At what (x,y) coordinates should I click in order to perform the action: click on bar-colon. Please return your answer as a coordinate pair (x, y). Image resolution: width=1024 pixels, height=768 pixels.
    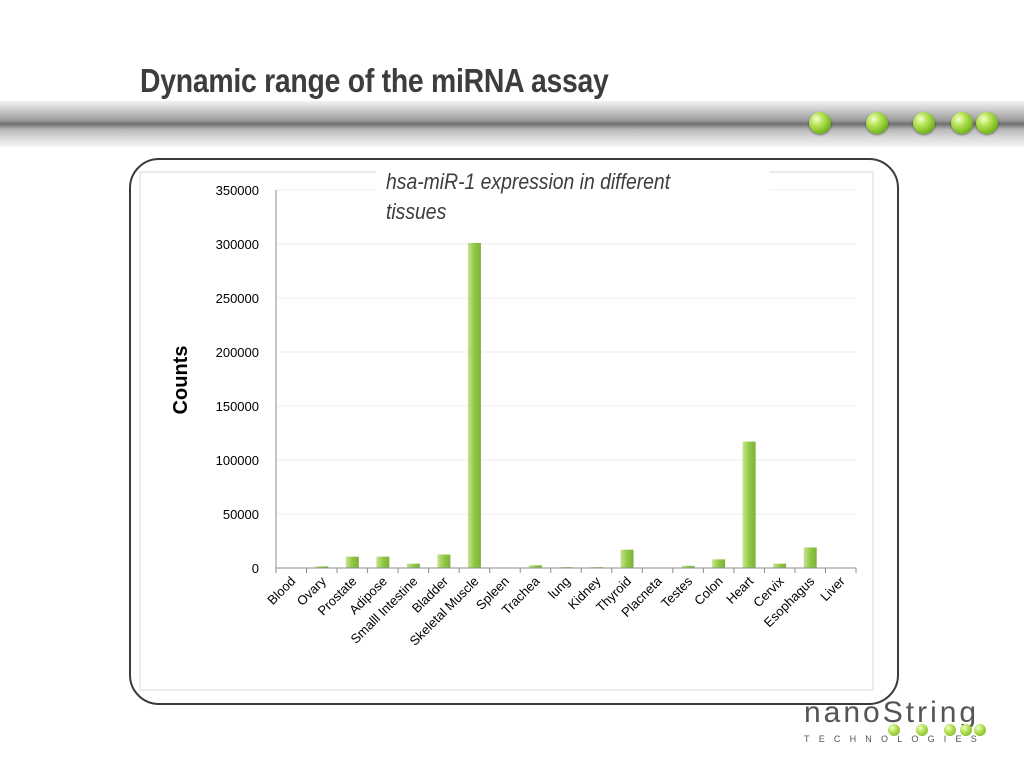
    Looking at the image, I should click on (719, 563).